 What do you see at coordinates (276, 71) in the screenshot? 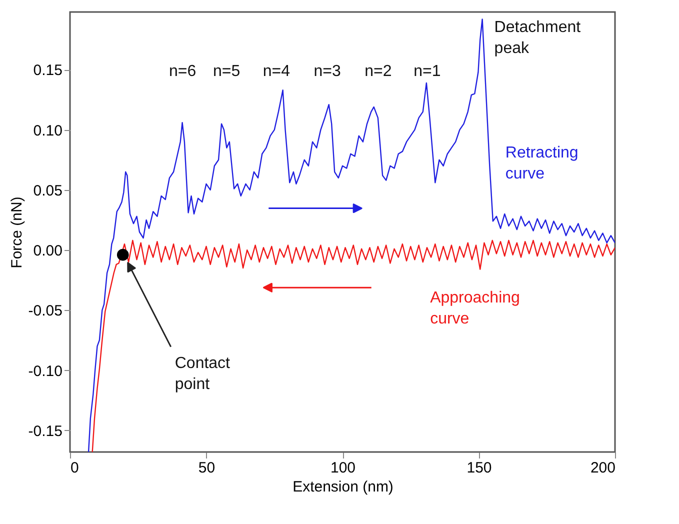
I see `annotation: n=4` at bounding box center [276, 71].